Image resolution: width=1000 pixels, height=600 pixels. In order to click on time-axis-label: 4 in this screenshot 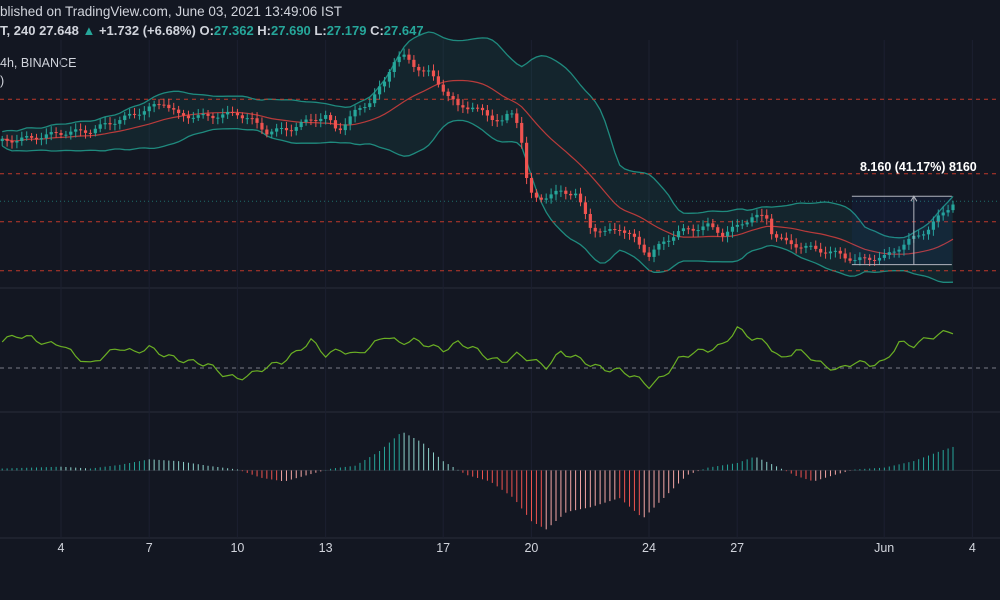, I will do `click(972, 548)`.